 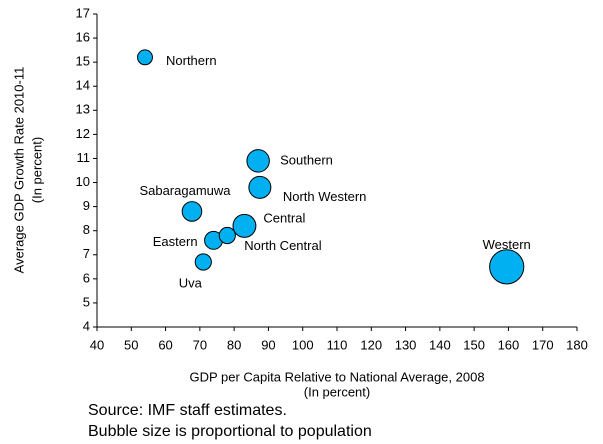 What do you see at coordinates (337, 344) in the screenshot?
I see `x-tick-label: 110` at bounding box center [337, 344].